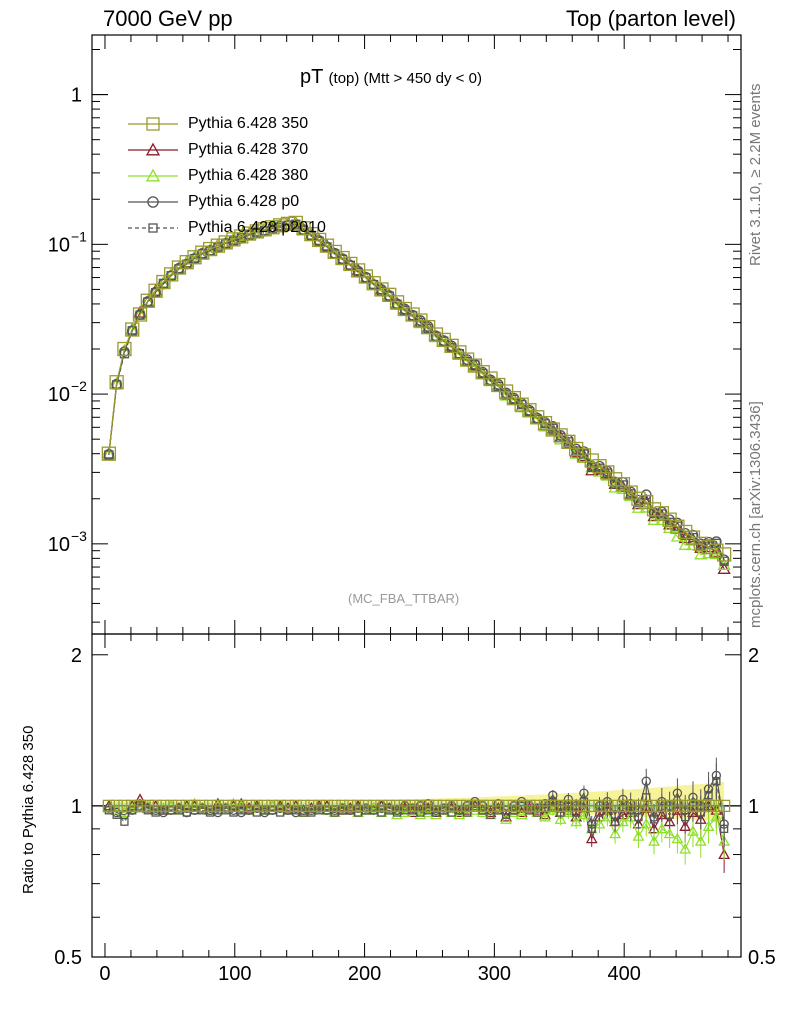 This screenshot has height=1024, width=786. Describe the element at coordinates (755, 514) in the screenshot. I see `mcplots-credit-label: mcplots.cern.ch [arXiv:1306.3436]` at that location.